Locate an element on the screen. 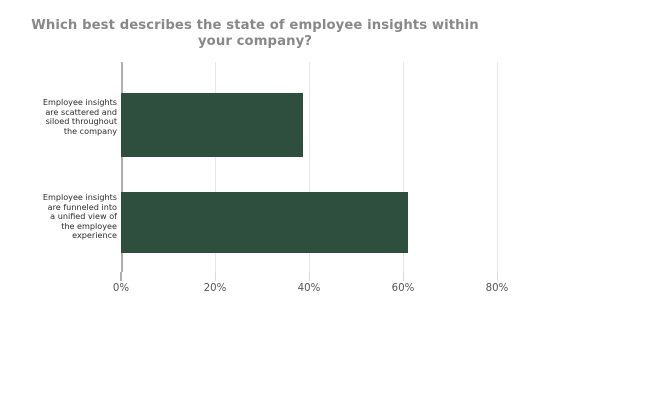 The image size is (670, 400). gridline-20-percent is located at coordinates (215, 167).